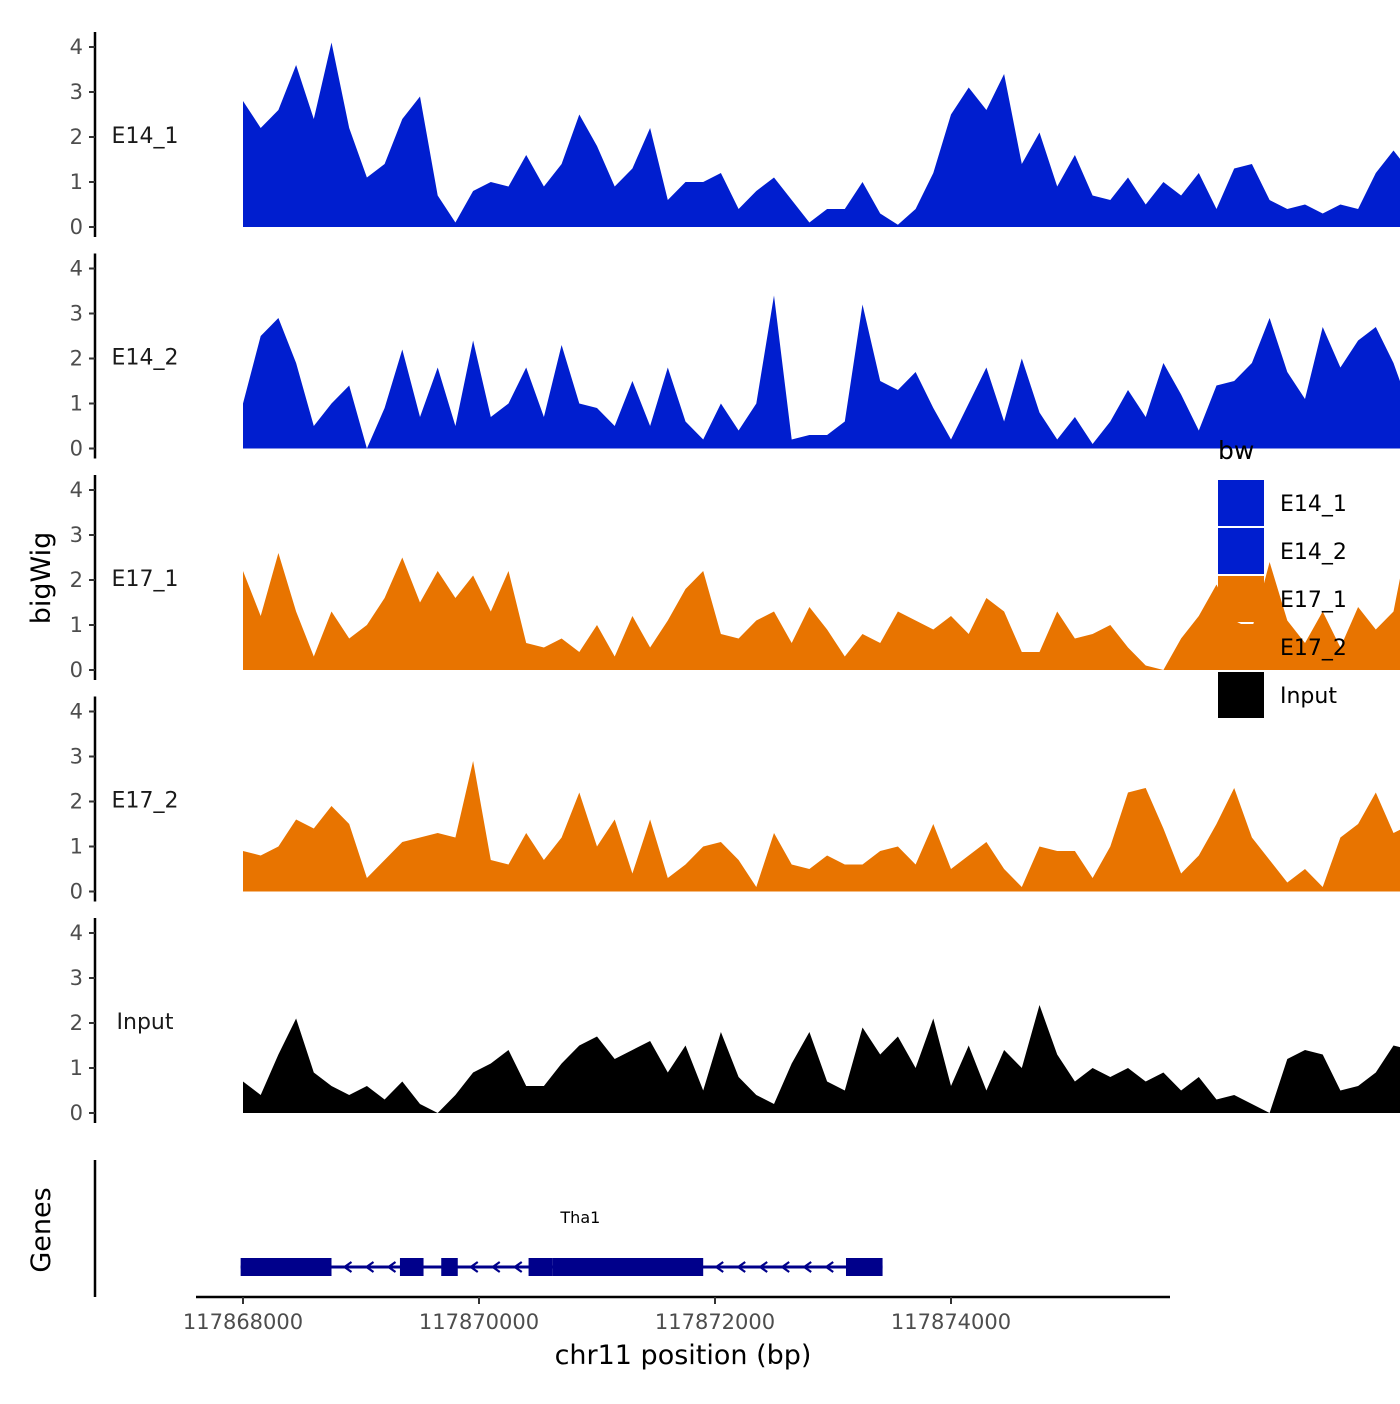  Describe the element at coordinates (145, 800) in the screenshot. I see `track-label: E17_2` at that location.